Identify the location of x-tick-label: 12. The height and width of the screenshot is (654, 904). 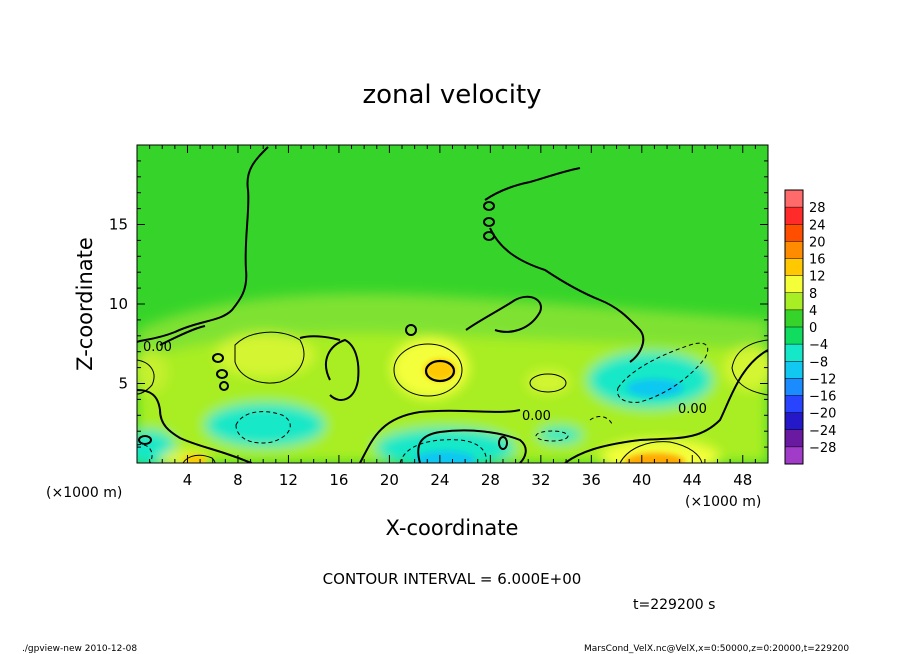
(288, 480).